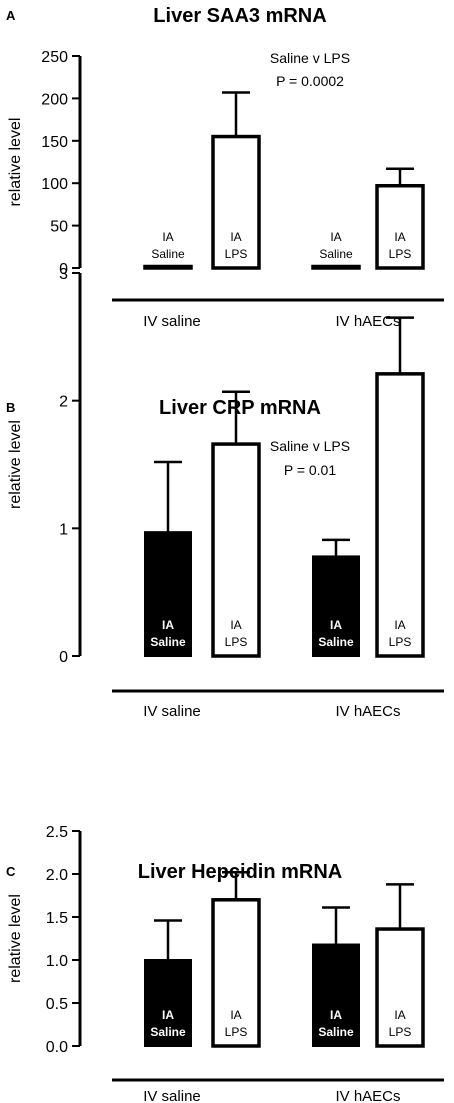 Image resolution: width=454 pixels, height=1103 pixels. Describe the element at coordinates (54, 57) in the screenshot. I see `y-tick-label: 250` at that location.